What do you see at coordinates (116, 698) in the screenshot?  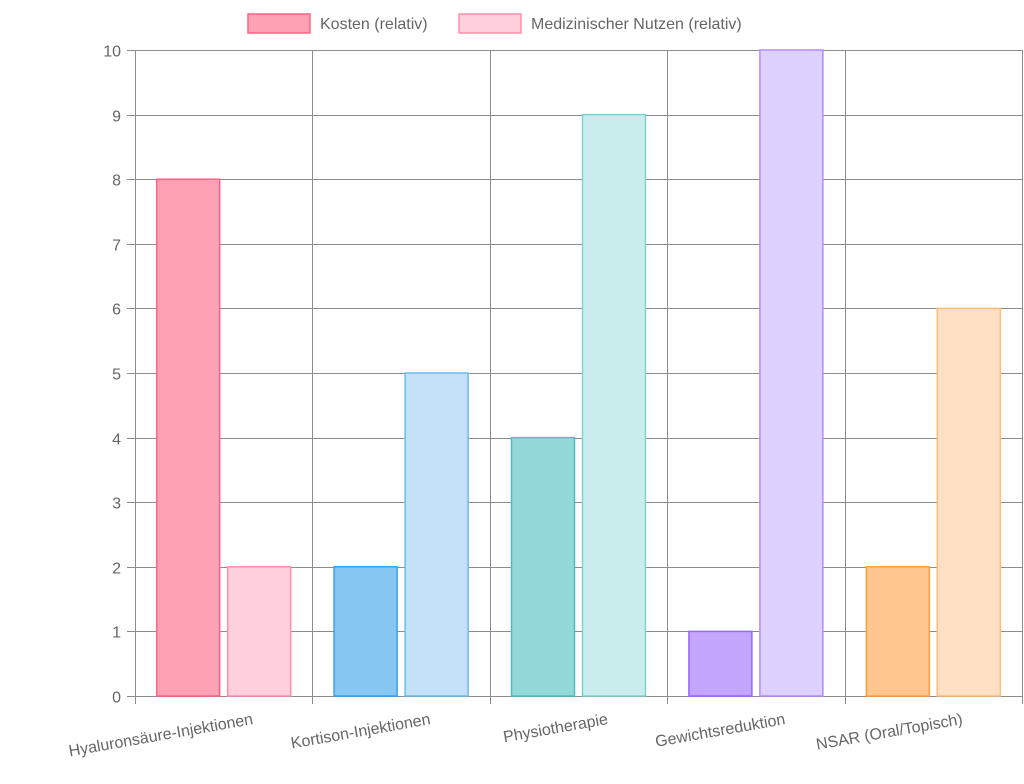 I see `y-tick-label: 0` at bounding box center [116, 698].